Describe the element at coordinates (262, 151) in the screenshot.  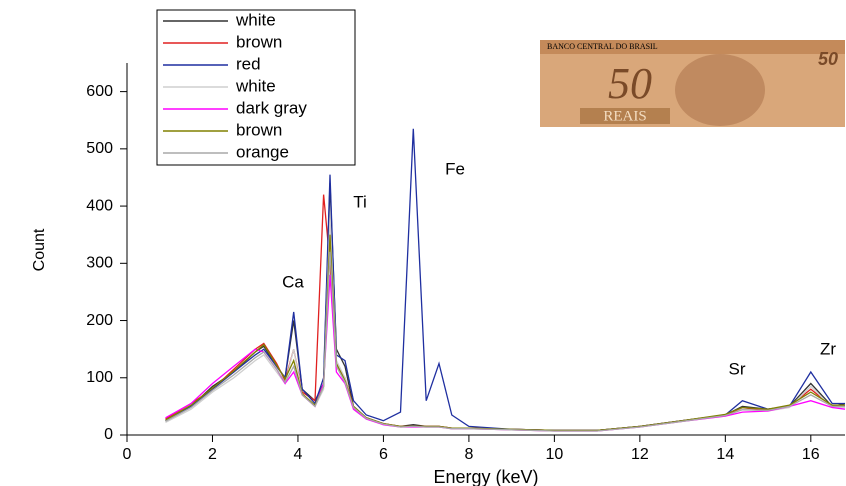
I see `legend-label: orange` at that location.